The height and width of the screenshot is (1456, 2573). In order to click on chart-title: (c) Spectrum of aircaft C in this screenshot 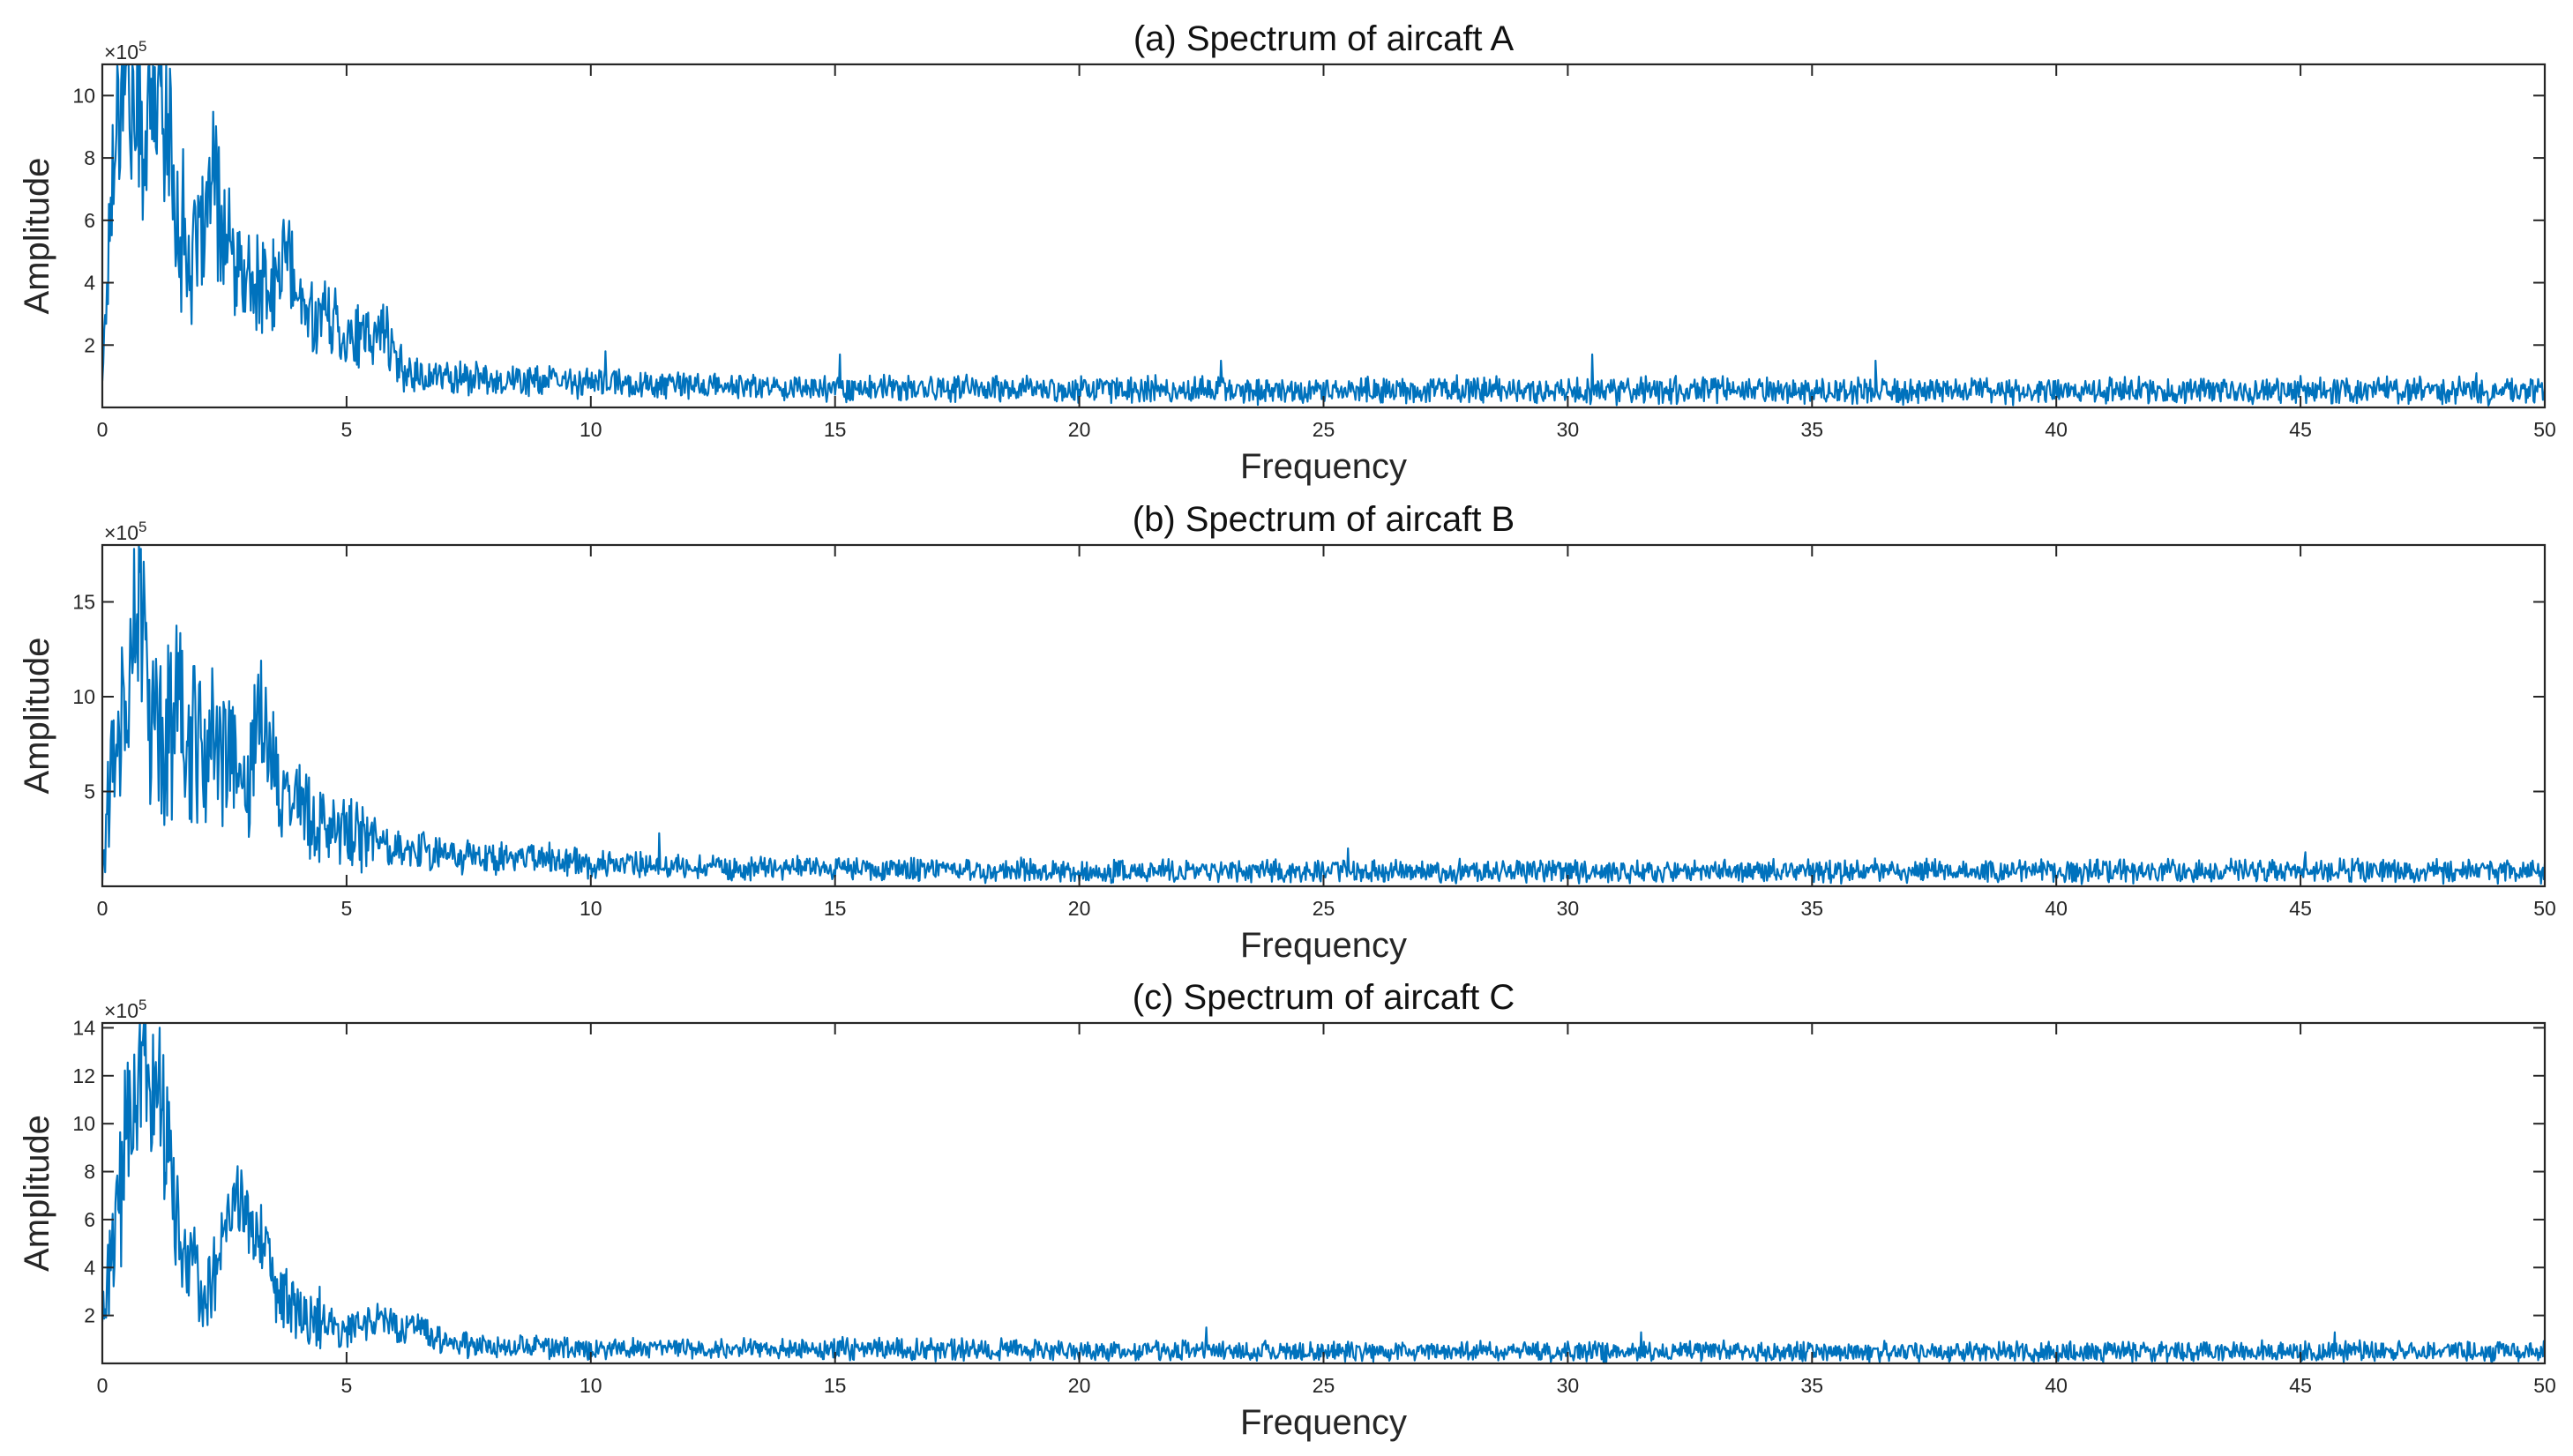, I will do `click(1324, 997)`.